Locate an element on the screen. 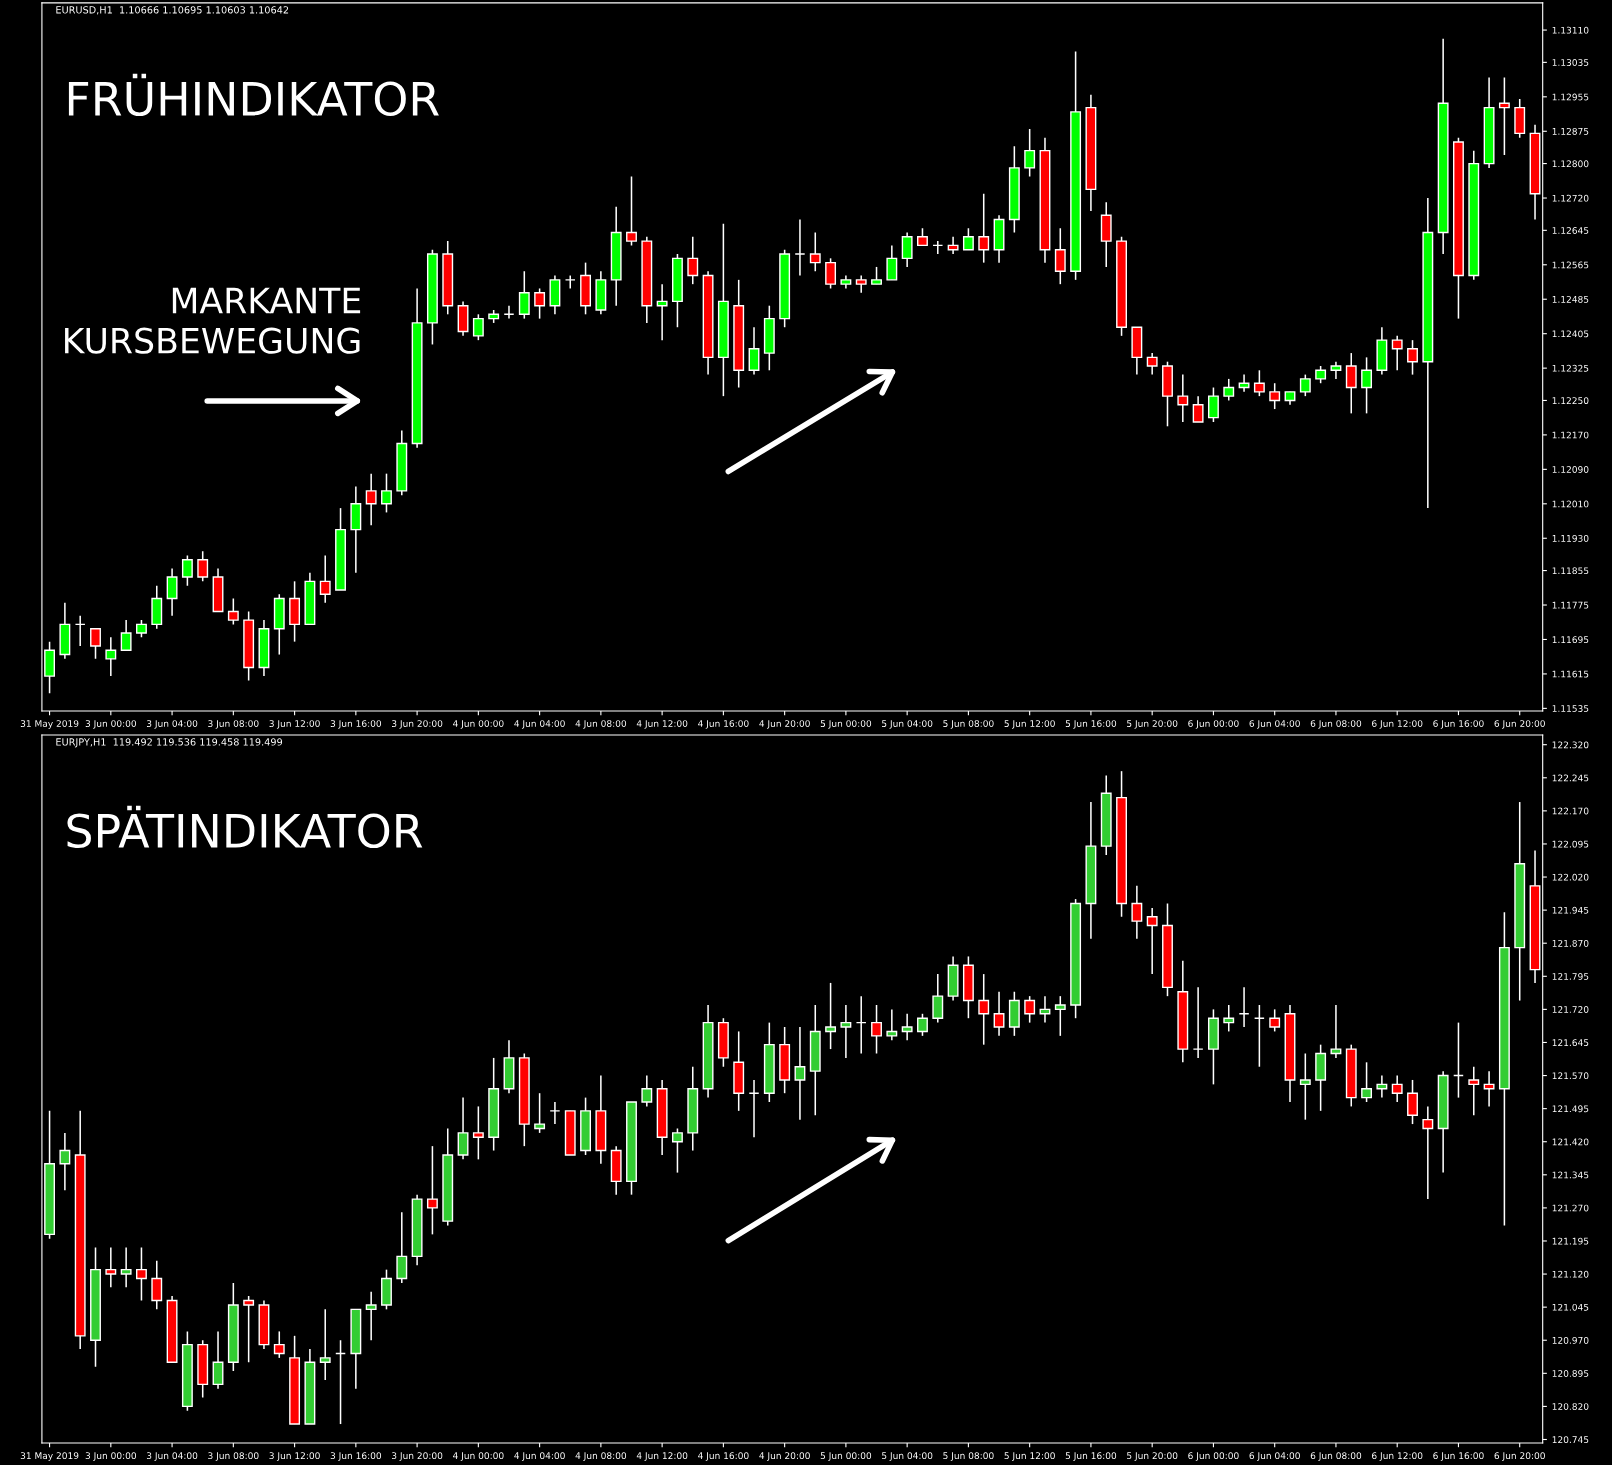 The width and height of the screenshot is (1612, 1465). x-tick-label: 6 Jun 08:00 is located at coordinates (1336, 724).